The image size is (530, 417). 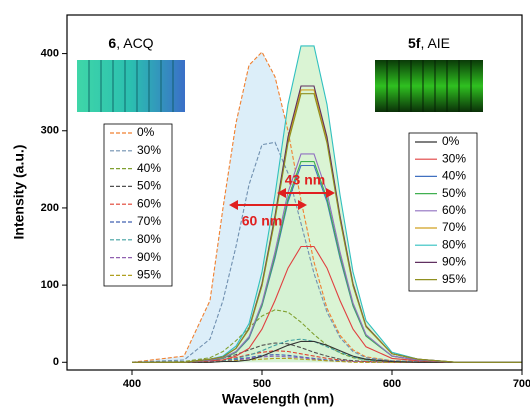 What do you see at coordinates (50, 131) in the screenshot?
I see `y-tick-label: 300` at bounding box center [50, 131].